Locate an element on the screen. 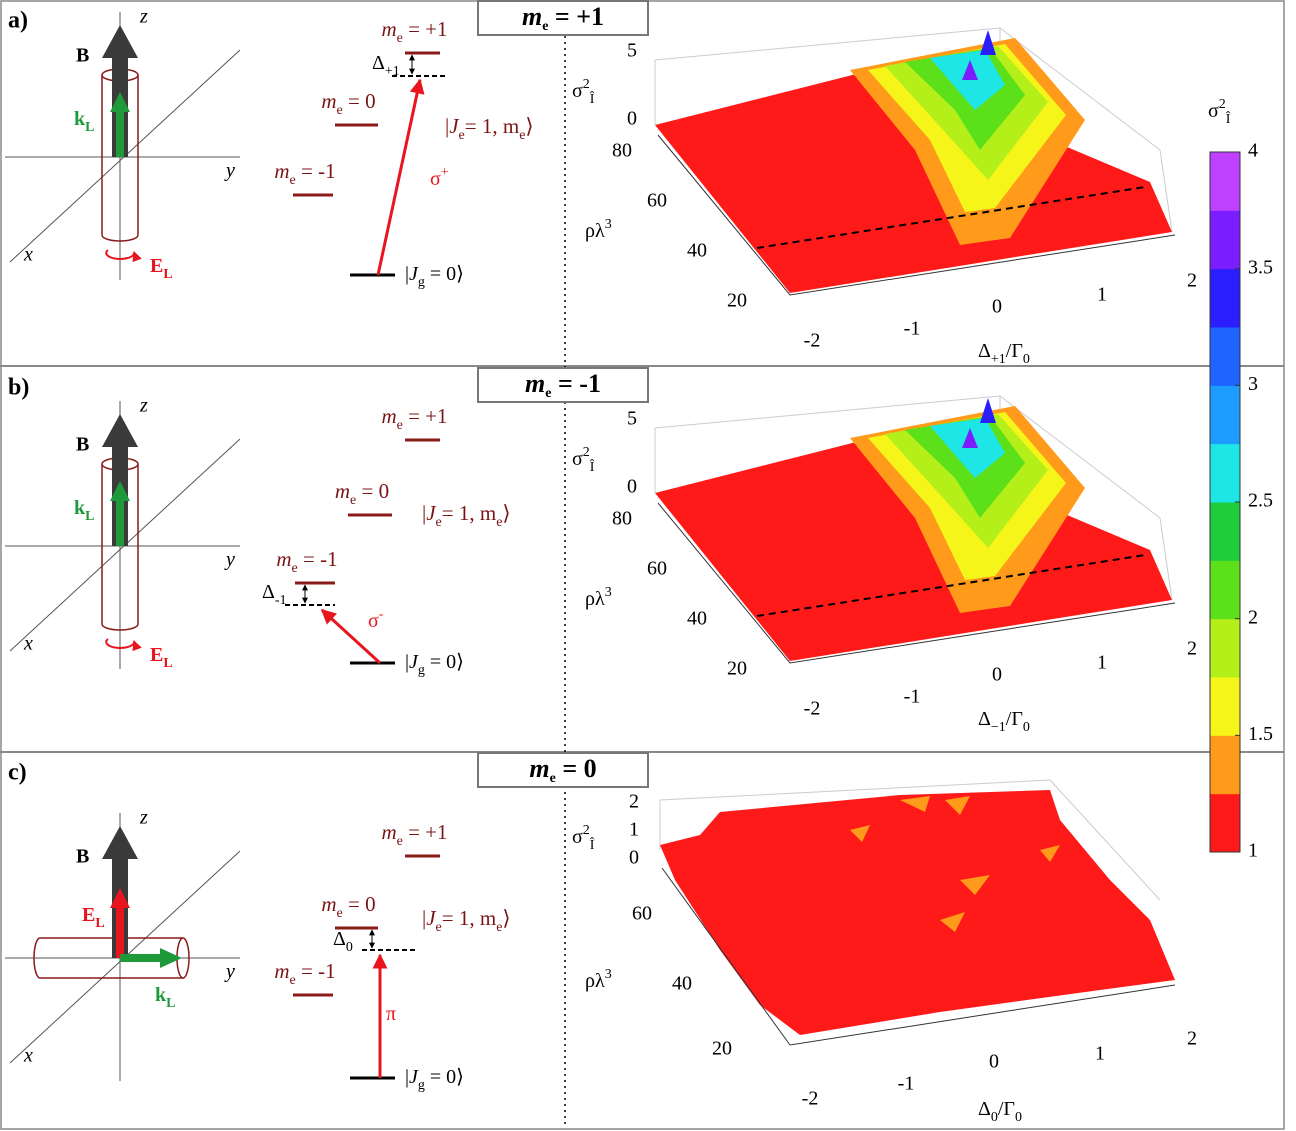 The width and height of the screenshot is (1296, 1131). x-axis-label: Δ0/Γ0 is located at coordinates (1000, 1111).